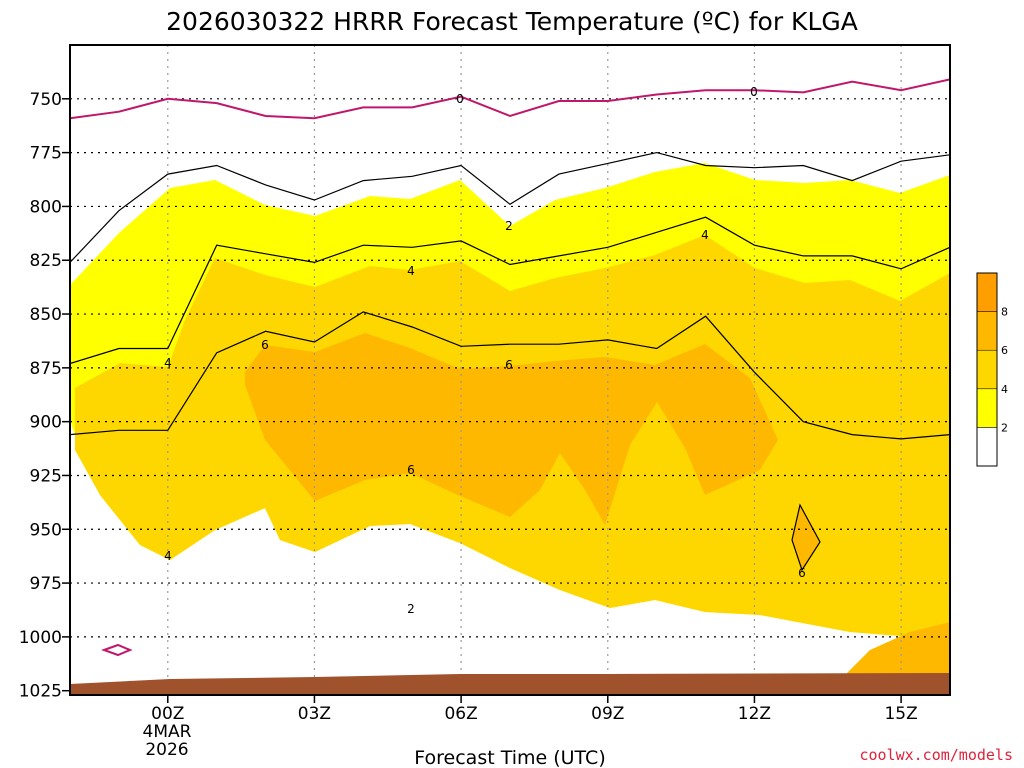  What do you see at coordinates (510, 684) in the screenshot?
I see `terrain-surface` at bounding box center [510, 684].